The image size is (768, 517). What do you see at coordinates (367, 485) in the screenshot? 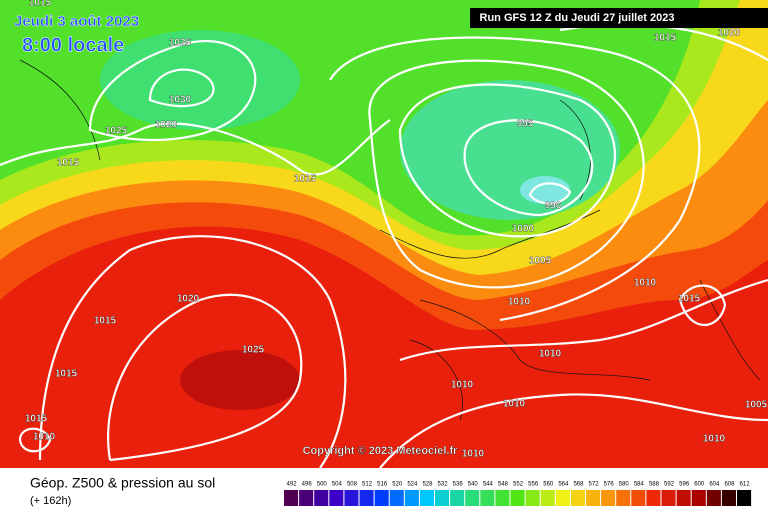
I see `scale-label: 512` at bounding box center [367, 485].